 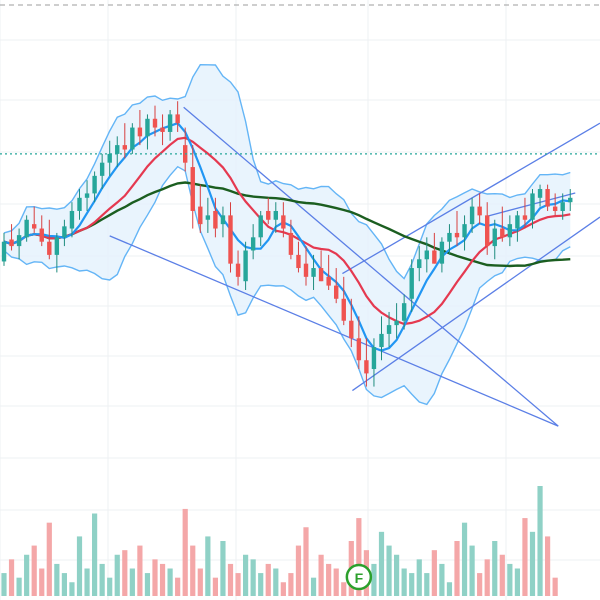 I want to click on event-marker-circle, so click(x=359, y=577).